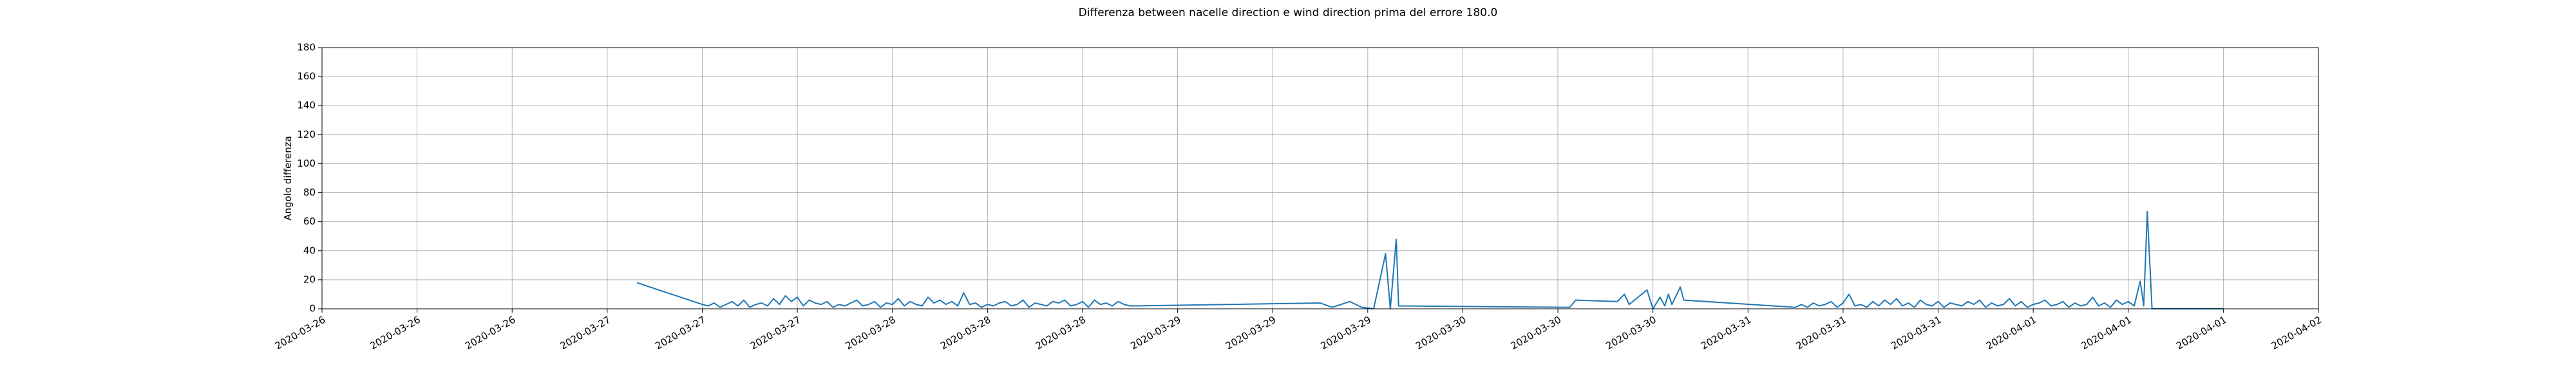  Describe the element at coordinates (309, 279) in the screenshot. I see `y-tick-label: 20` at that location.